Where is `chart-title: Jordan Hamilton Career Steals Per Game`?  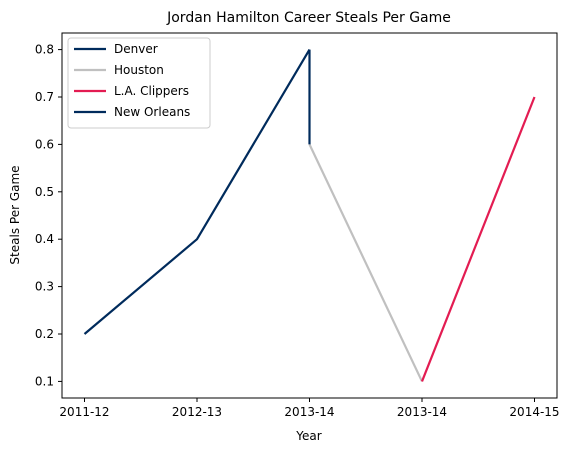 chart-title: Jordan Hamilton Career Steals Per Game is located at coordinates (308, 18).